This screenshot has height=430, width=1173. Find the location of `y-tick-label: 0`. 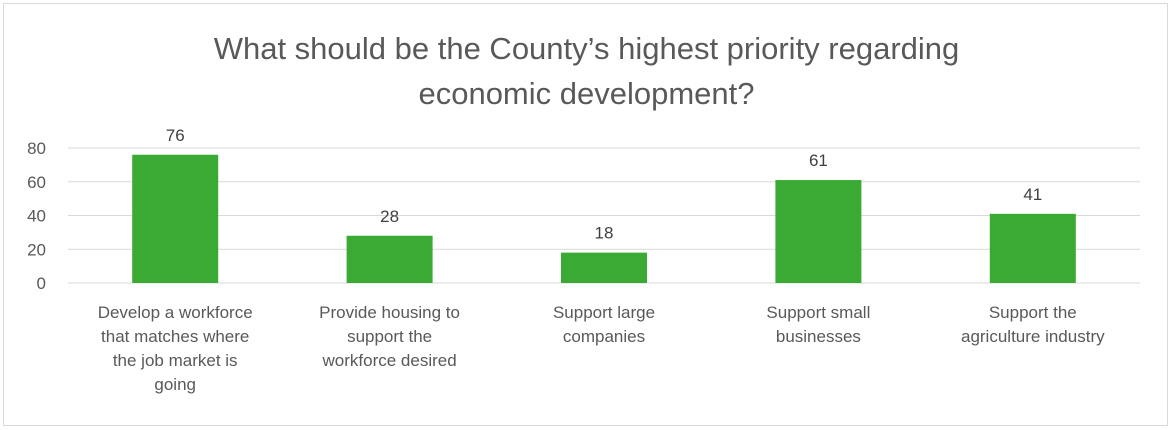

y-tick-label: 0 is located at coordinates (41, 283).